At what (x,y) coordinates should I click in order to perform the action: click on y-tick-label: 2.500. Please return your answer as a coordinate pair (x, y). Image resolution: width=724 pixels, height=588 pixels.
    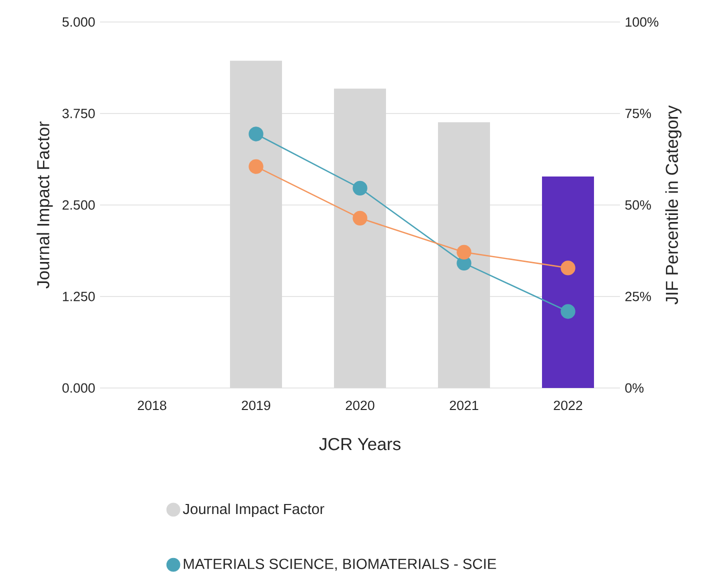
    Looking at the image, I should click on (78, 205).